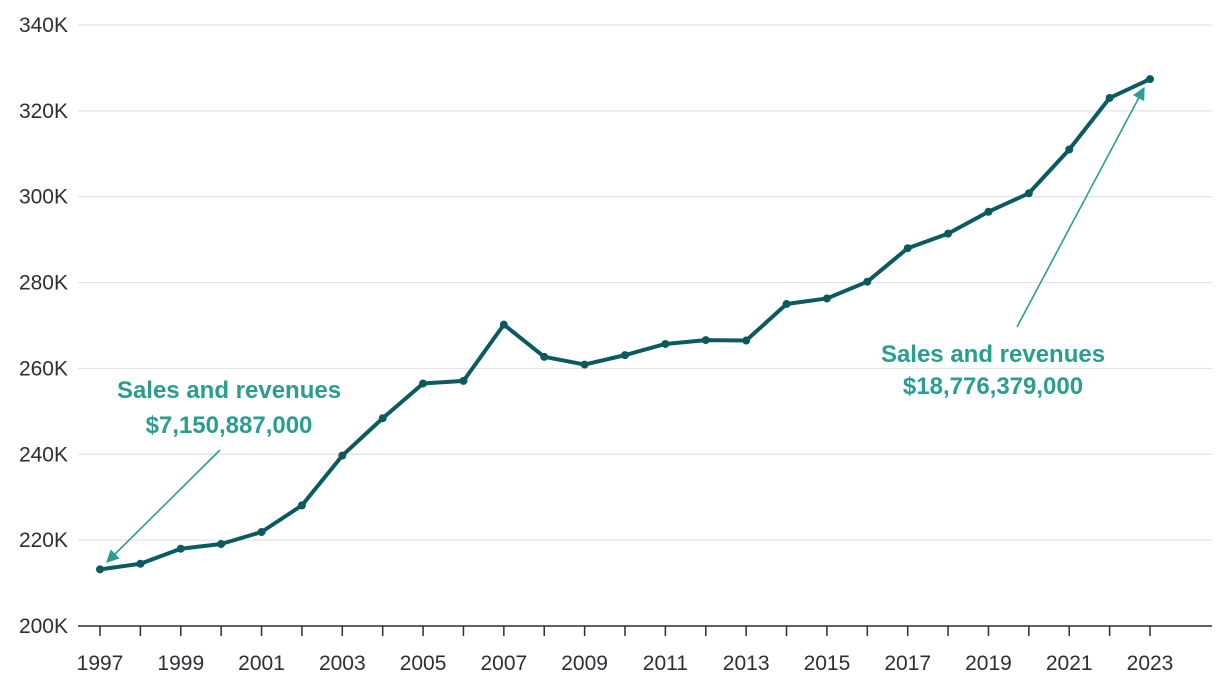 Image resolution: width=1220 pixels, height=688 pixels. I want to click on x-tick-label: 2017, so click(907, 663).